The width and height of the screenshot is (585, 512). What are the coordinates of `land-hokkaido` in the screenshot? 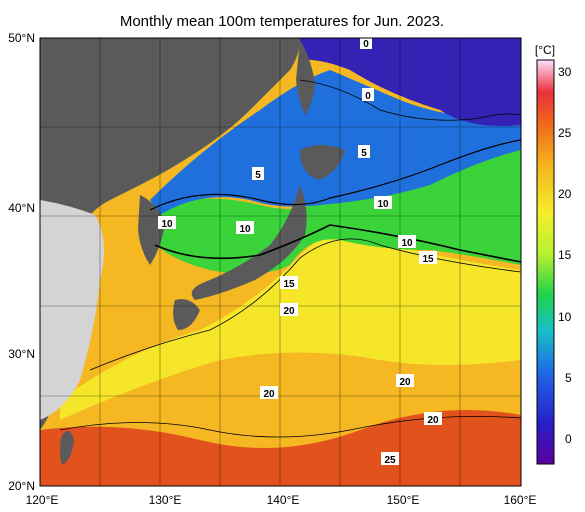 It's located at (322, 162).